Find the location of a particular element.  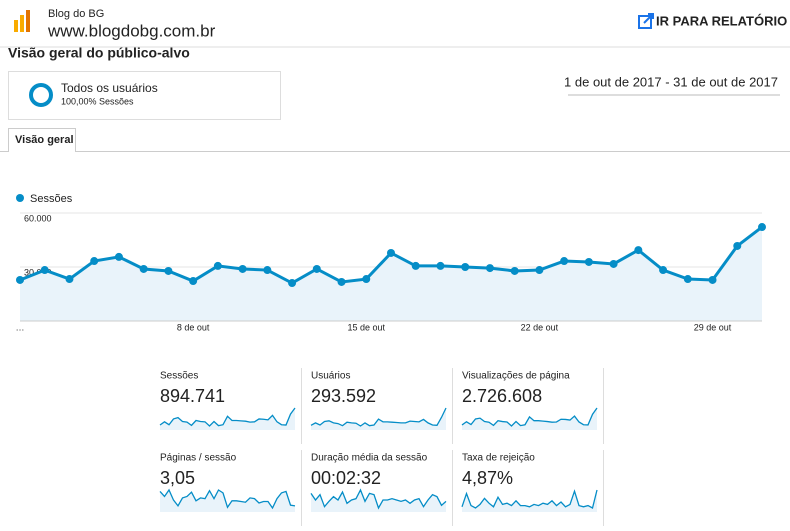

segment-ring is located at coordinates (41, 95).